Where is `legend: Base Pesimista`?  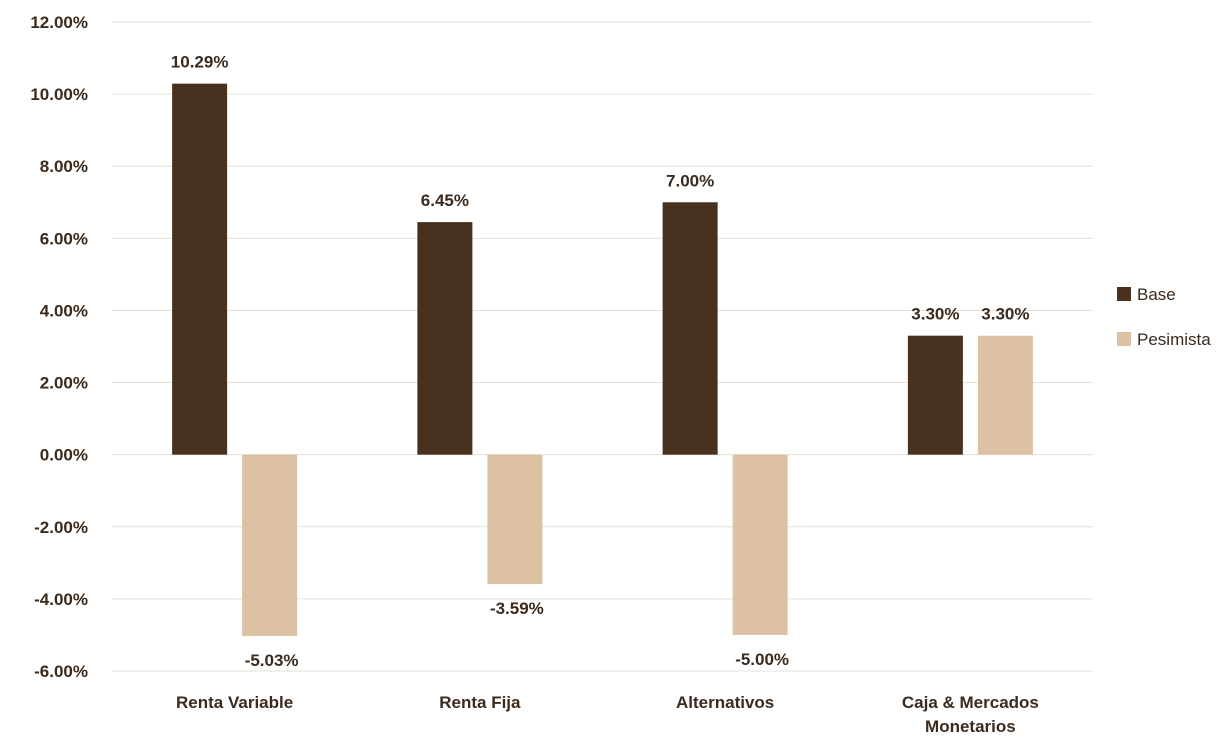 legend: Base Pesimista is located at coordinates (1164, 317).